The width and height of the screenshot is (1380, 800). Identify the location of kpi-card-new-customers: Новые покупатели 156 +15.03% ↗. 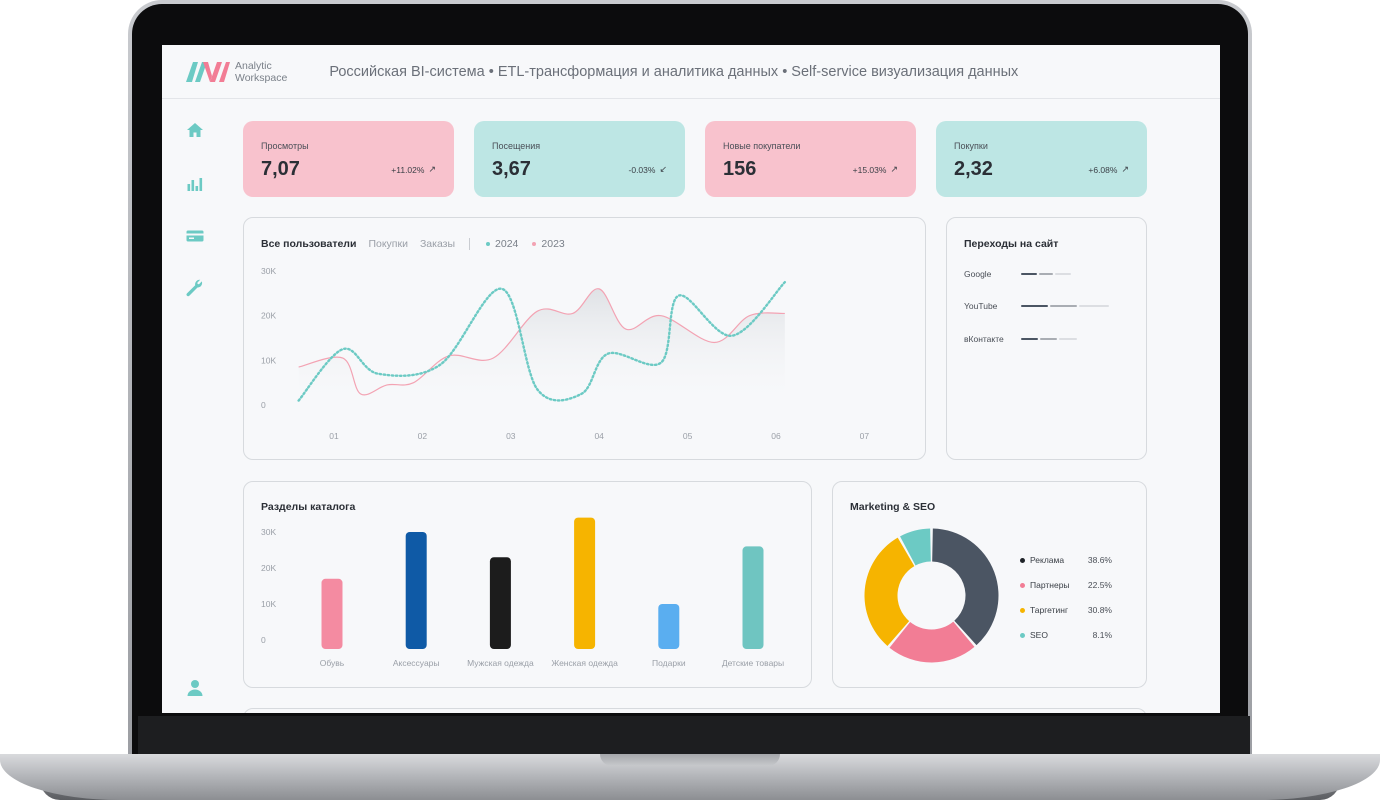
(810, 159).